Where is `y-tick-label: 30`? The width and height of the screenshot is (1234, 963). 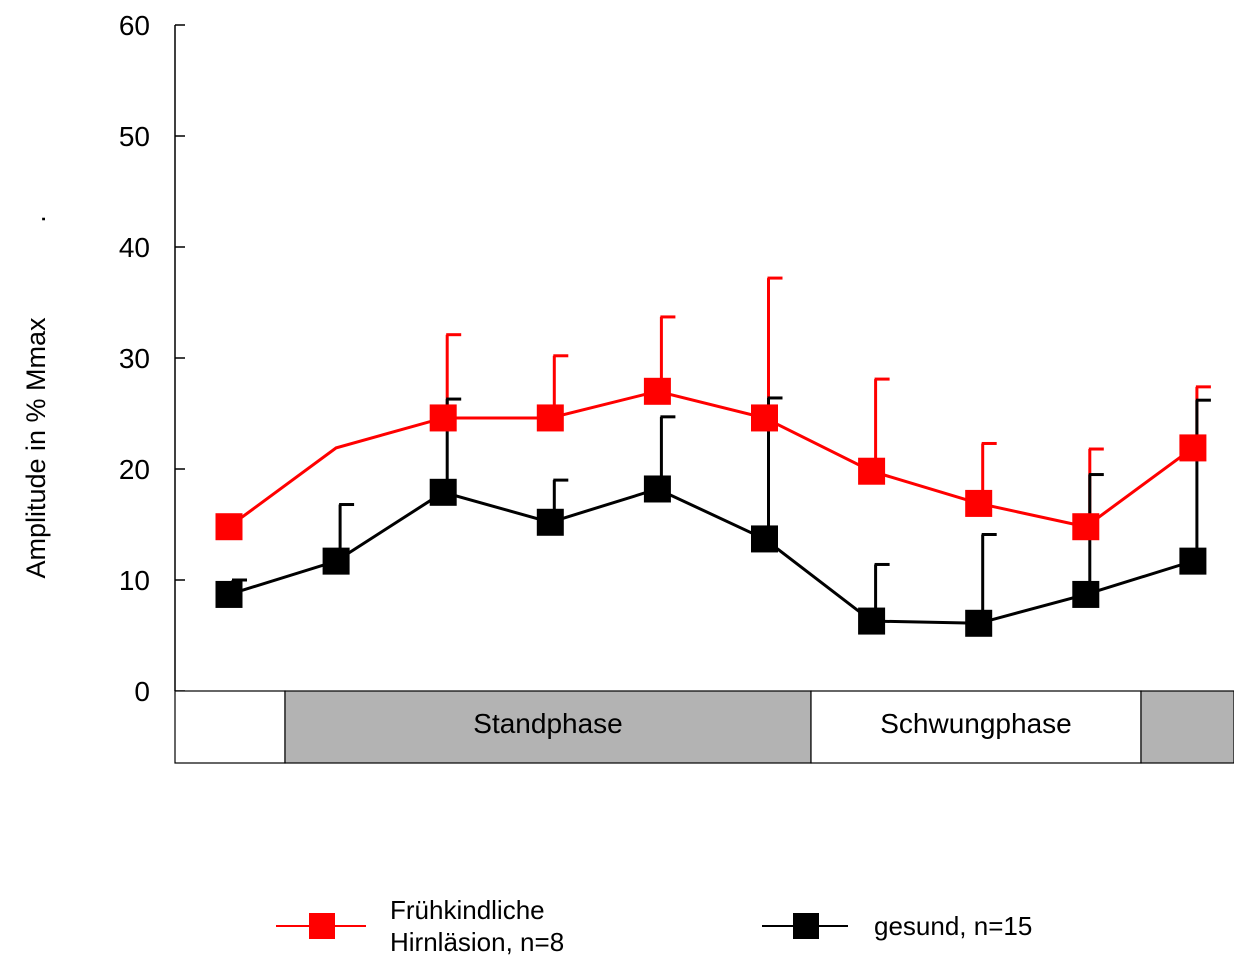 y-tick-label: 30 is located at coordinates (134, 358).